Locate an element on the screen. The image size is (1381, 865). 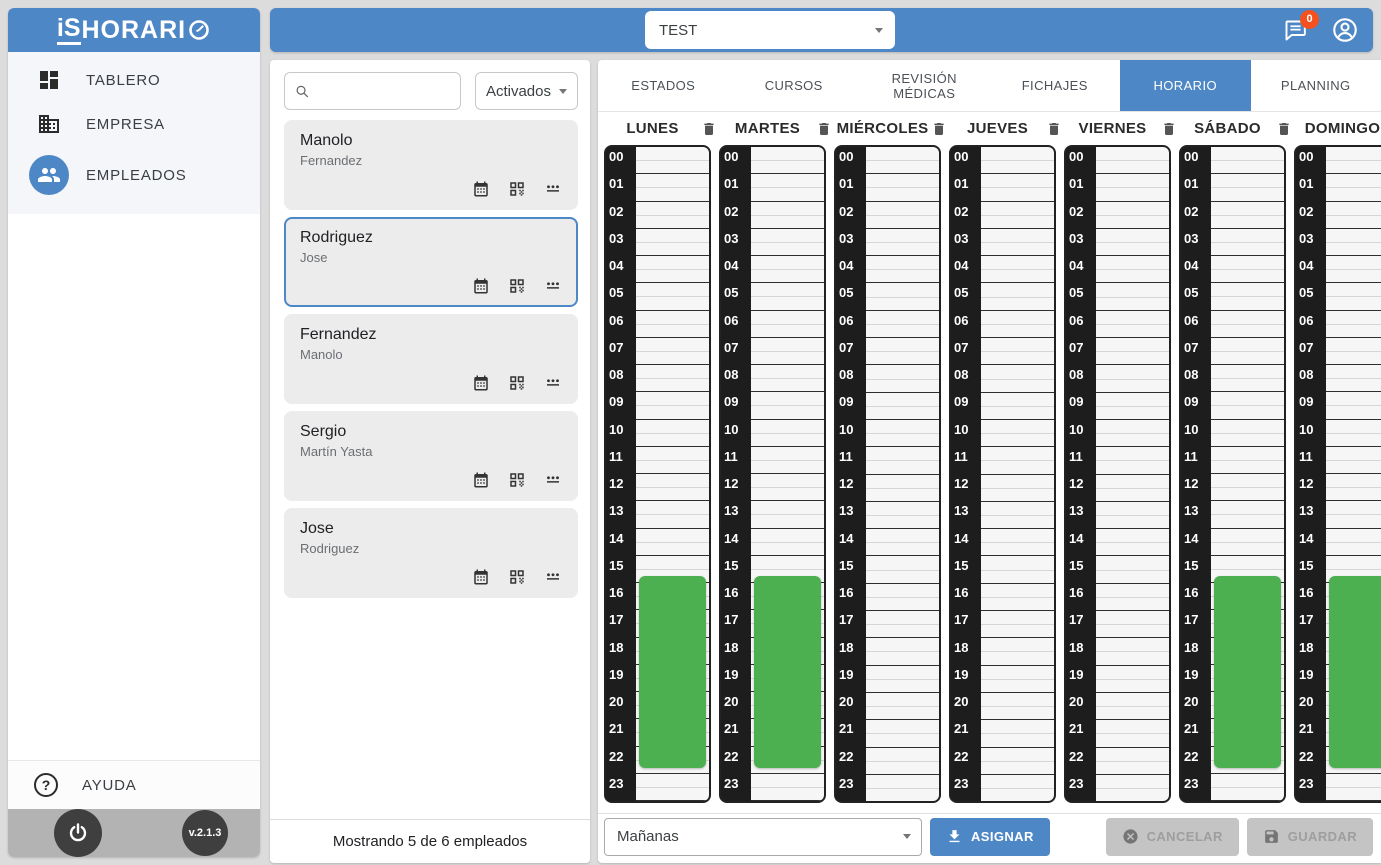
sidebar-item-tablero: TABLERO is located at coordinates (134, 80).